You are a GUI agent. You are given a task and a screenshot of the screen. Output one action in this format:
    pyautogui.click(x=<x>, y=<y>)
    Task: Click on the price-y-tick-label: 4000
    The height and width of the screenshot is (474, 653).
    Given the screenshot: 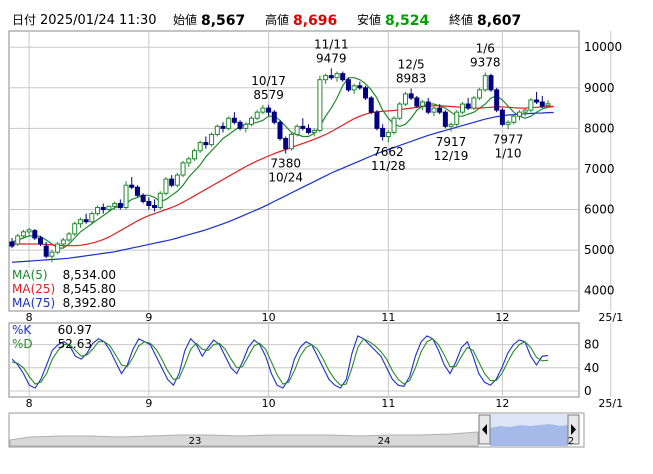 What is the action you would take?
    pyautogui.click(x=599, y=291)
    